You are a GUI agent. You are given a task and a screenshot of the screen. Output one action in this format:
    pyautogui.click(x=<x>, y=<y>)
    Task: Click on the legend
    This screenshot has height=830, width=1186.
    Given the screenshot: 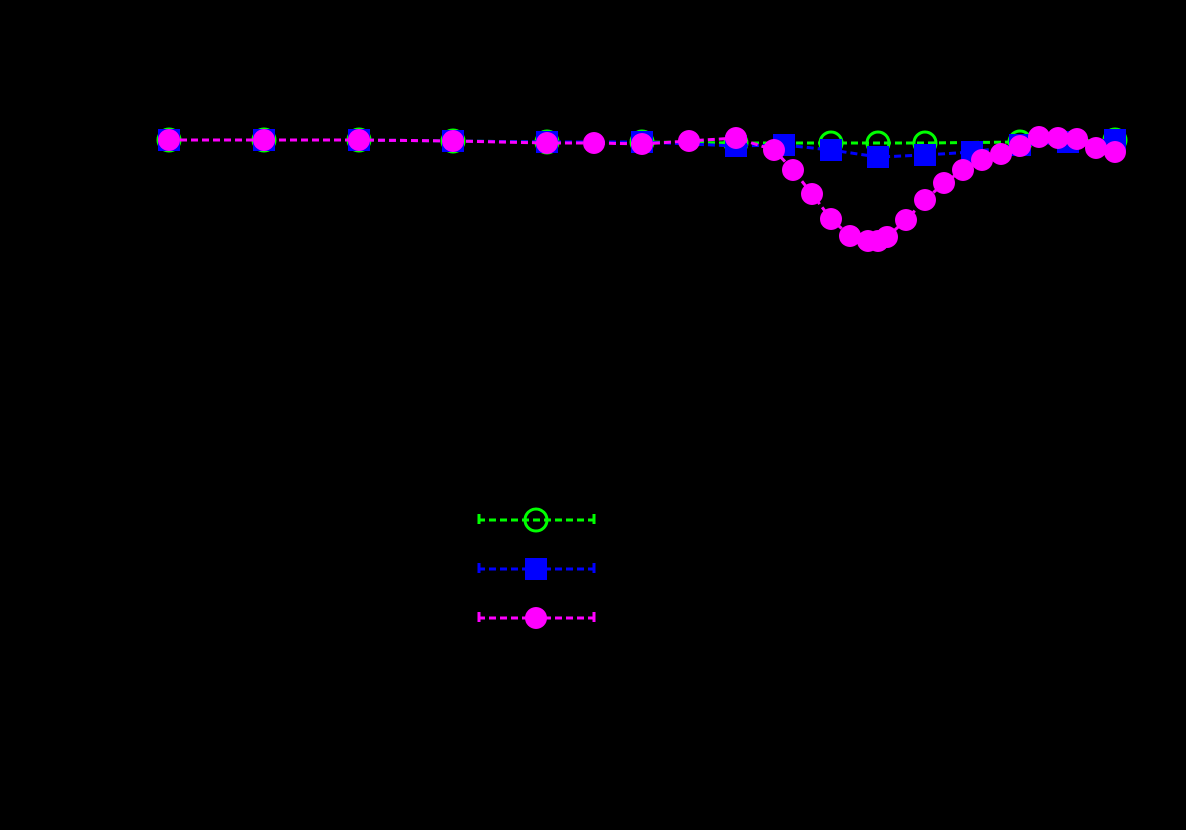 What is the action you would take?
    pyautogui.click(x=536, y=568)
    